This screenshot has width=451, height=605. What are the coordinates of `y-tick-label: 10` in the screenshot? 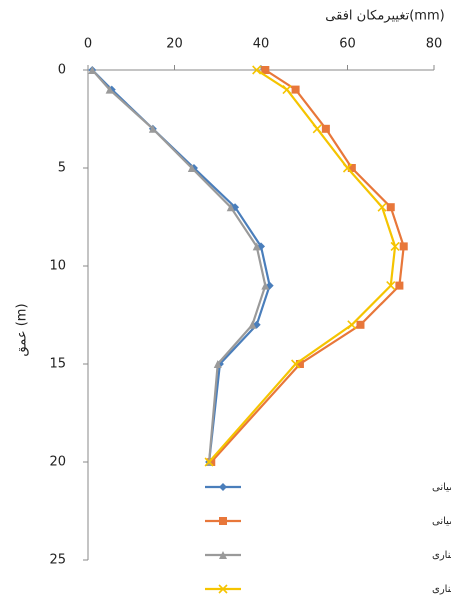 It's located at (57, 266).